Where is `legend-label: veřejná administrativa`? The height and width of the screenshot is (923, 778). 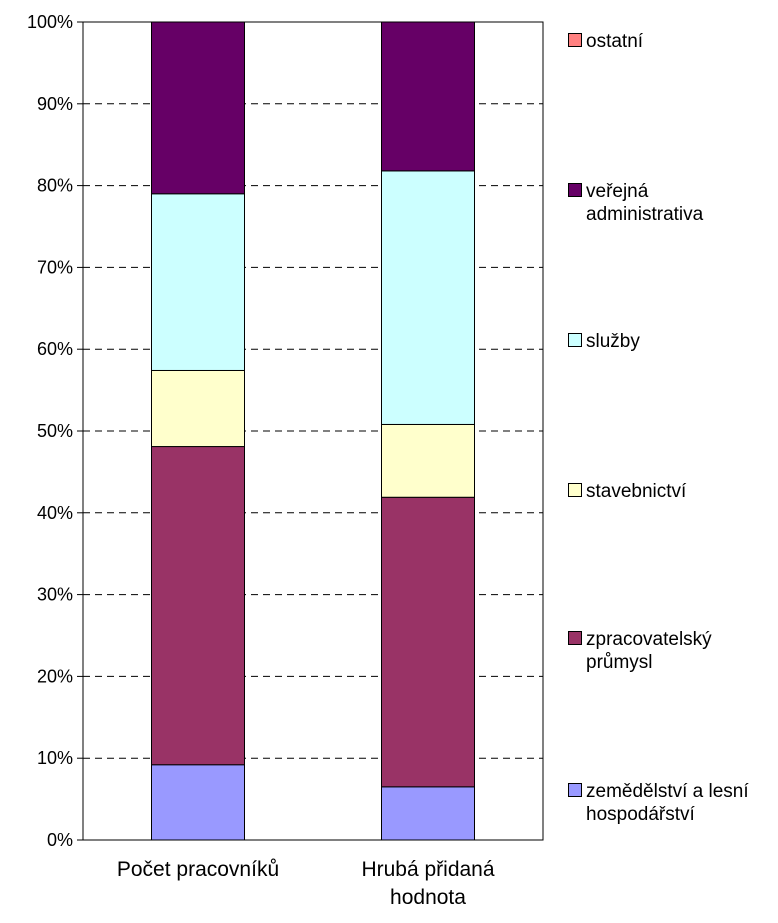
legend-label: veřejná administrativa is located at coordinates (645, 203).